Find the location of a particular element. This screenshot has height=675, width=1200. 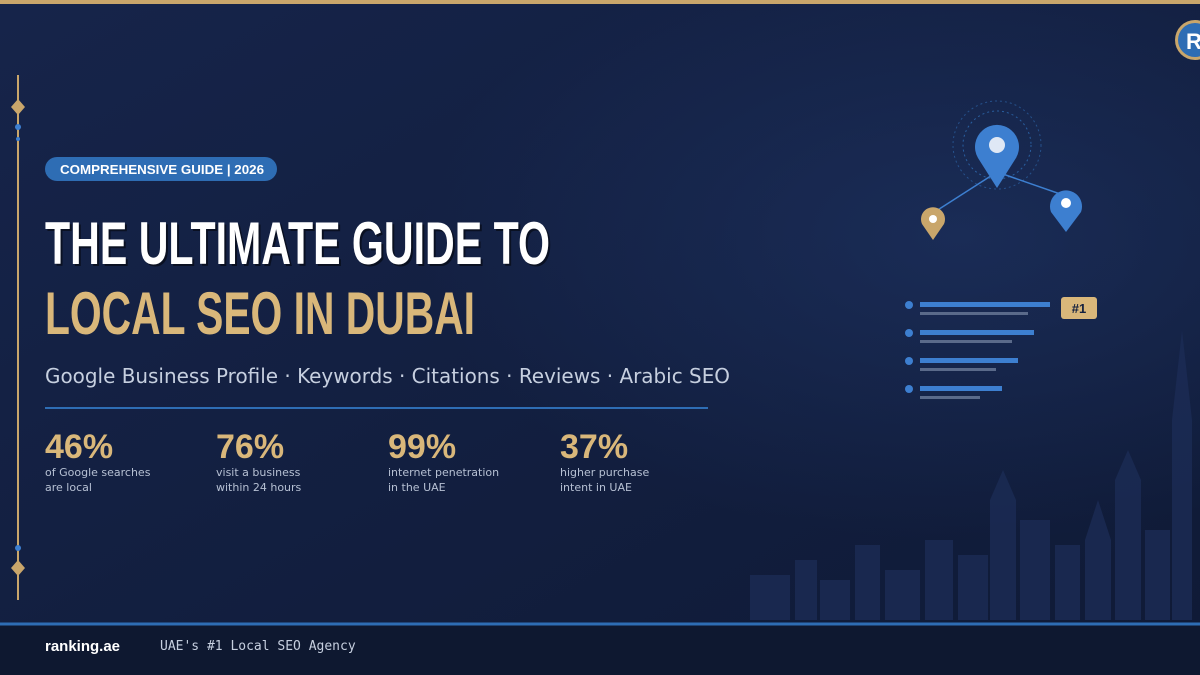

stat-label: higher purchase is located at coordinates (604, 472).